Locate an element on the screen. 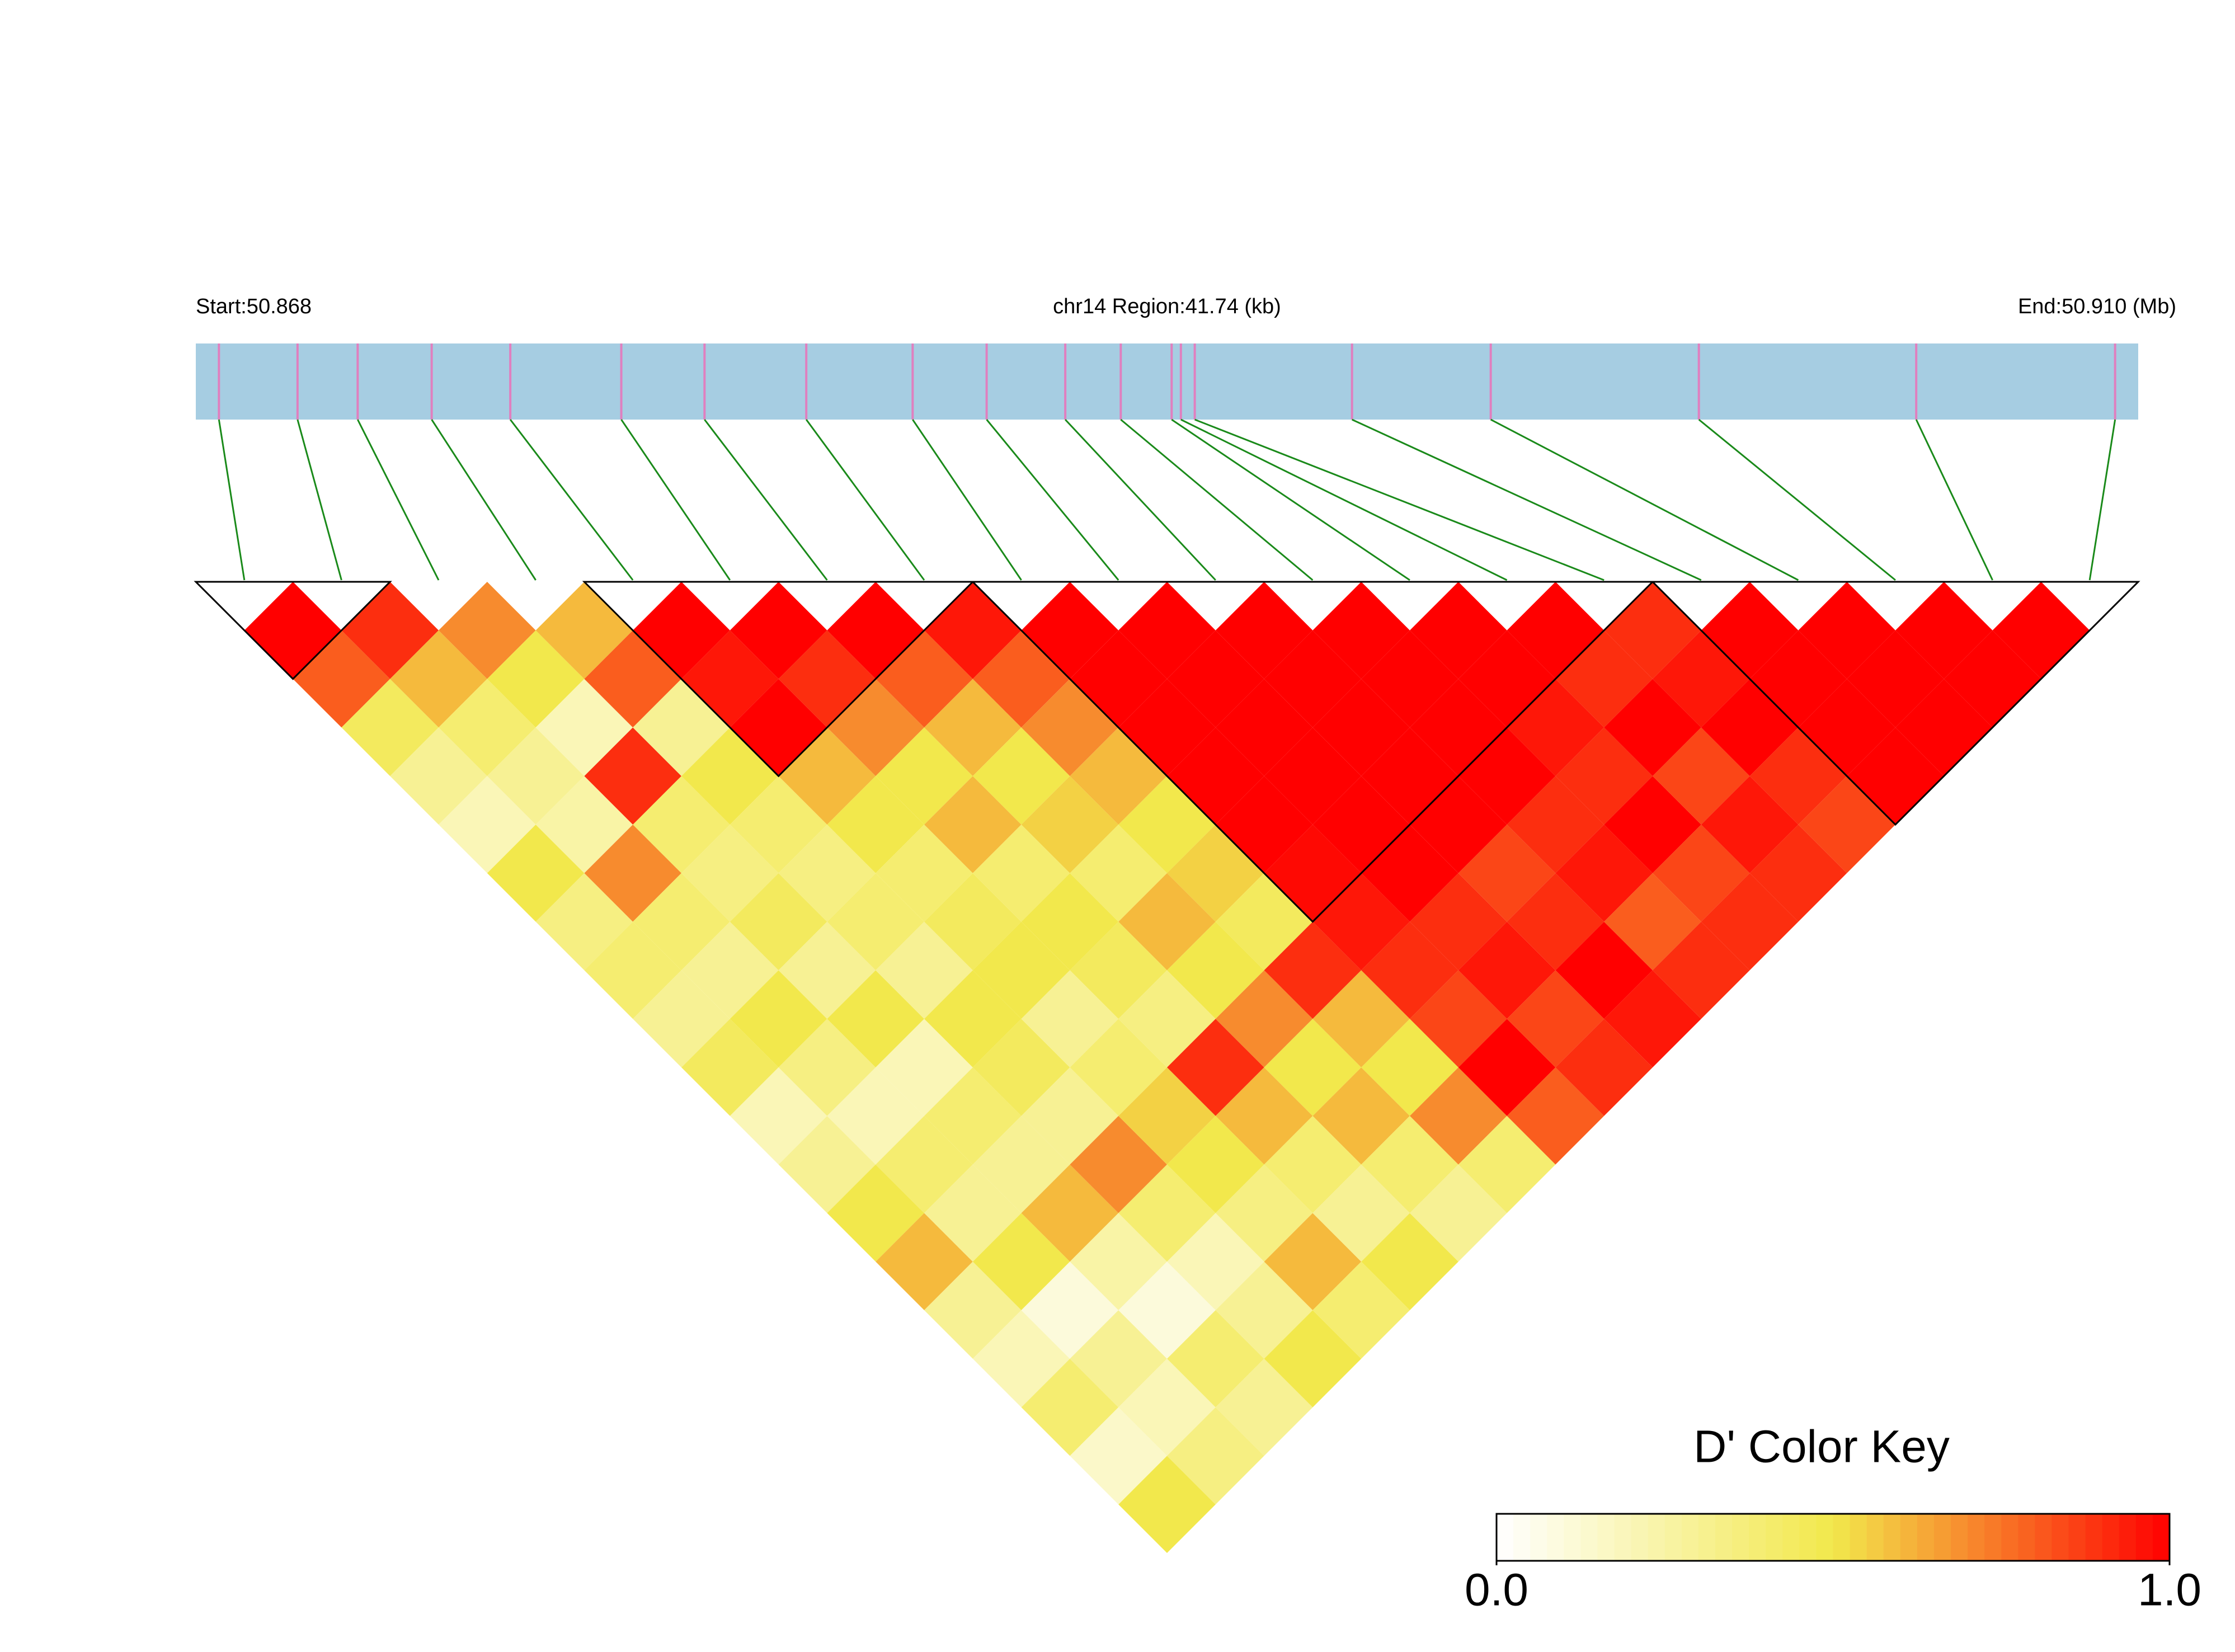 This screenshot has height=1652, width=2235. ld-block is located at coordinates (1313, 752).